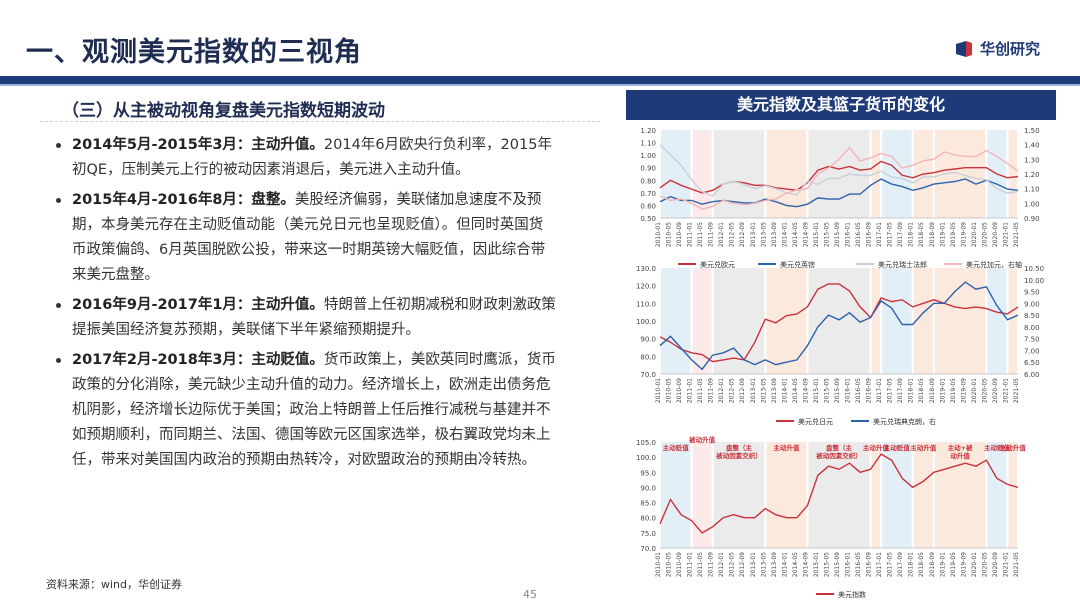  I want to click on x-tick-label: 2010-09, so click(679, 390).